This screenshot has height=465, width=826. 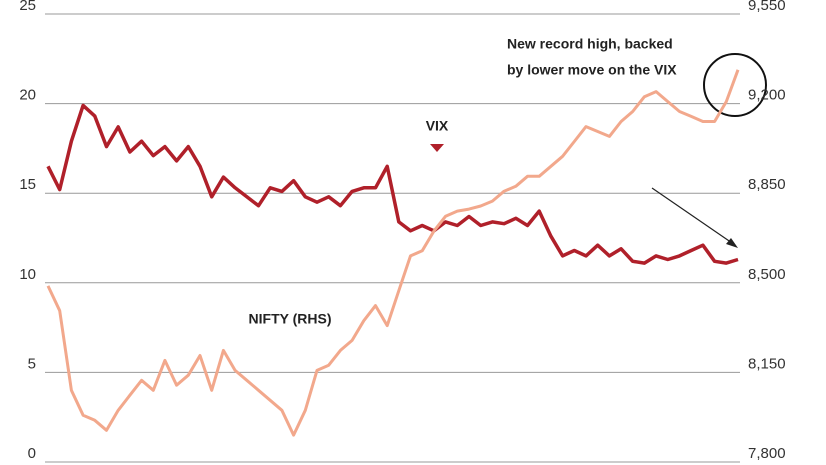 What do you see at coordinates (27, 274) in the screenshot?
I see `y-tick-label: 10` at bounding box center [27, 274].